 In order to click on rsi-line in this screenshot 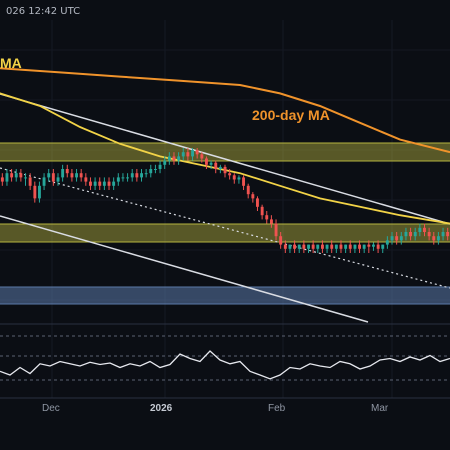, I will do `click(225, 365)`.